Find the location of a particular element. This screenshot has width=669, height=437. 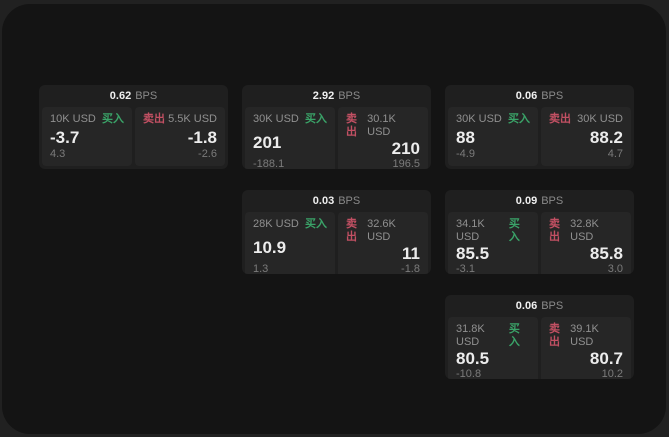

bps-header: 0.62 BPS is located at coordinates (133, 96).